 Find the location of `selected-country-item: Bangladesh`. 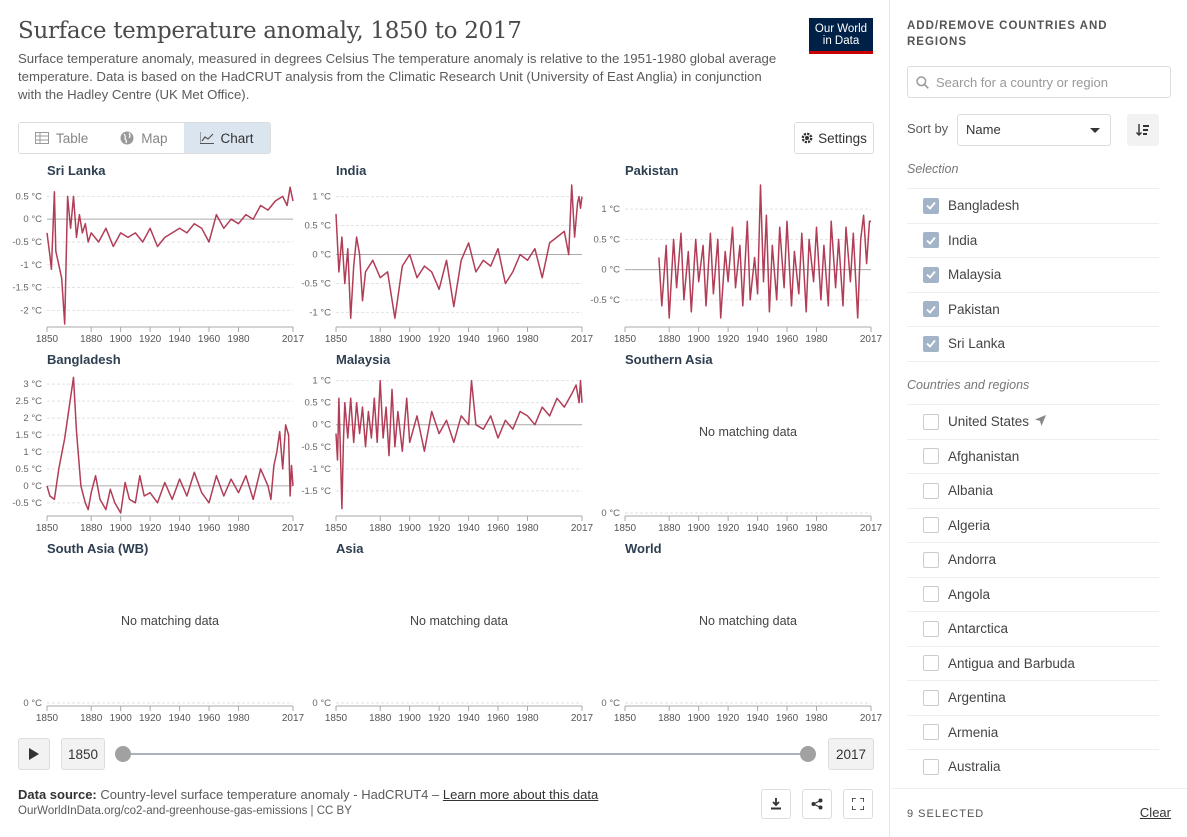

selected-country-item: Bangladesh is located at coordinates (1033, 205).